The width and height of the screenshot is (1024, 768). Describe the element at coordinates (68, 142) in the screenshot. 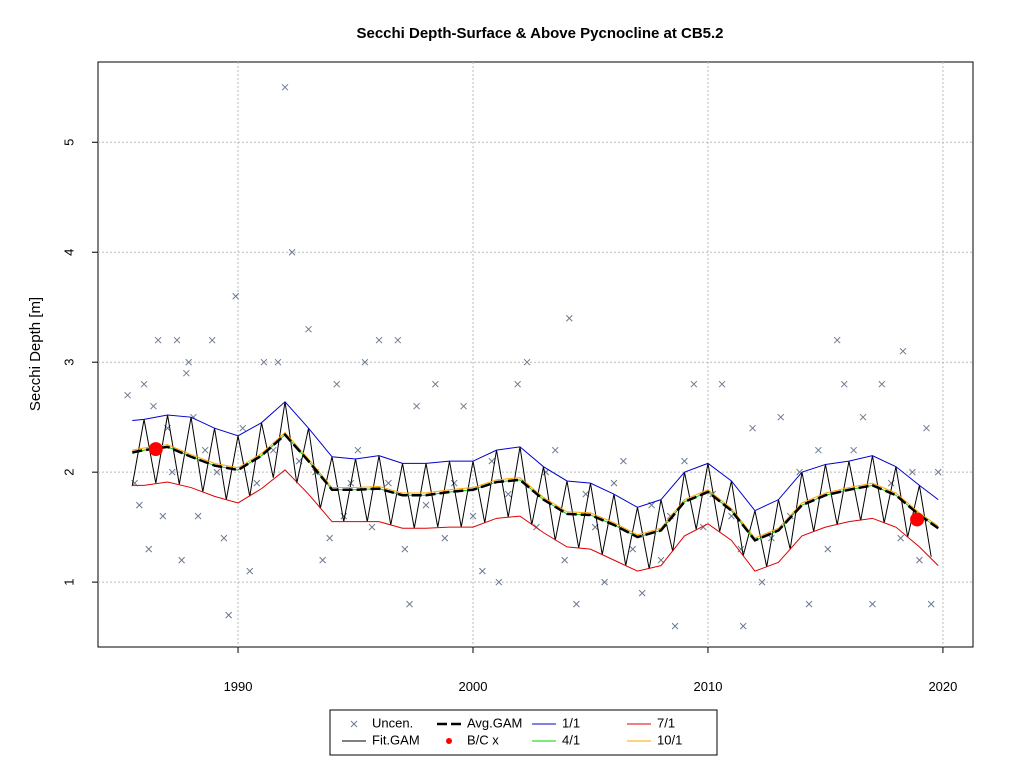

I see `y-tick-label: 5` at that location.